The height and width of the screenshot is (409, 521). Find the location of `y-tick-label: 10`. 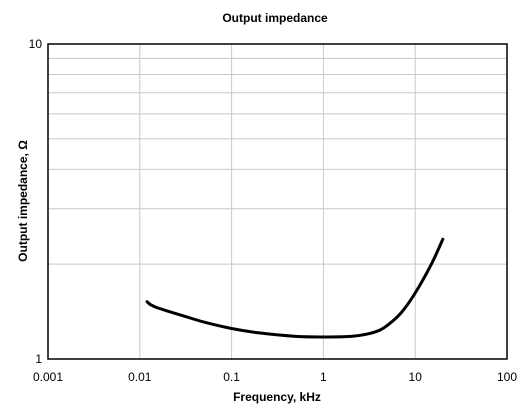

y-tick-label: 10 is located at coordinates (36, 44).